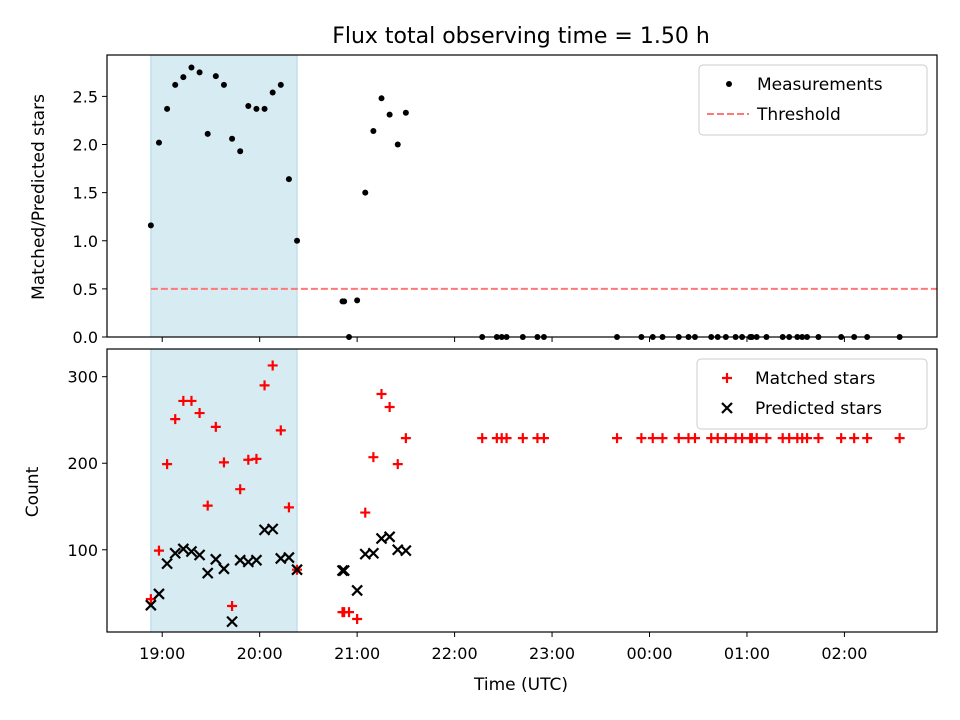 The height and width of the screenshot is (720, 960). I want to click on x-tick-label: 23:00, so click(552, 653).